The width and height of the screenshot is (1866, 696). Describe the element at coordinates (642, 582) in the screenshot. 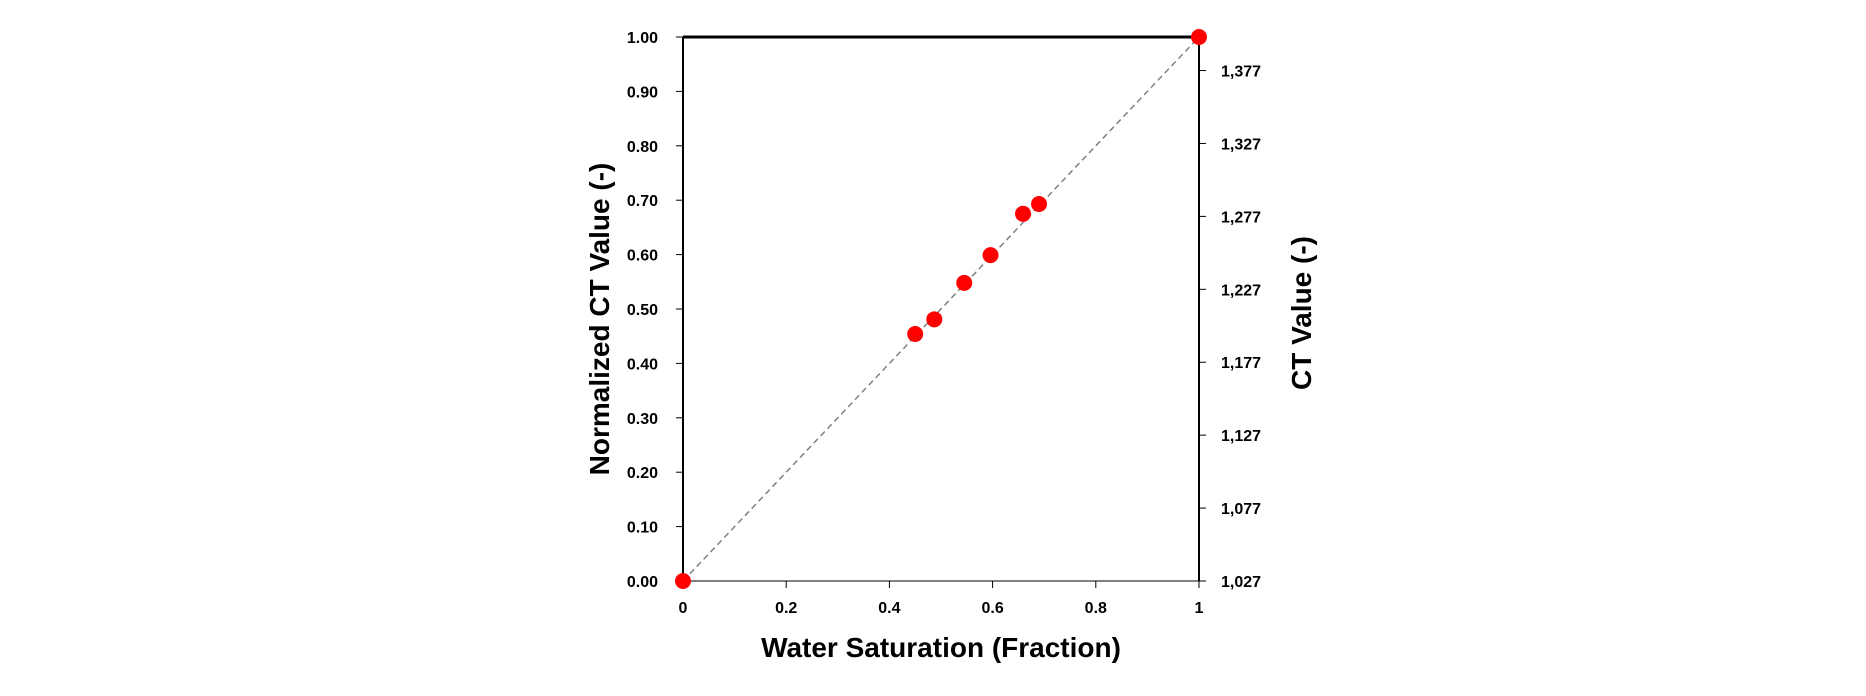

I see `y-tick-label: 0.00` at that location.